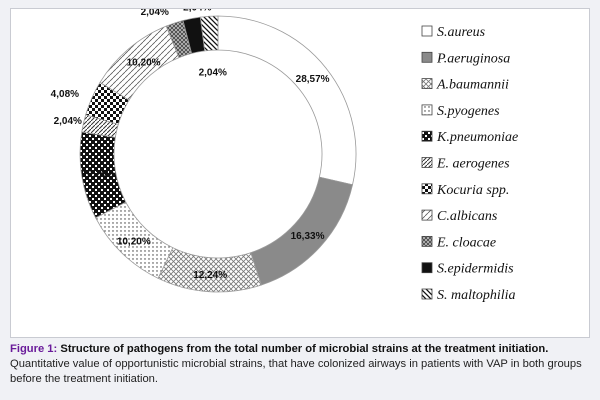  What do you see at coordinates (313, 79) in the screenshot?
I see `slice-label-0: 28,57%` at bounding box center [313, 79].